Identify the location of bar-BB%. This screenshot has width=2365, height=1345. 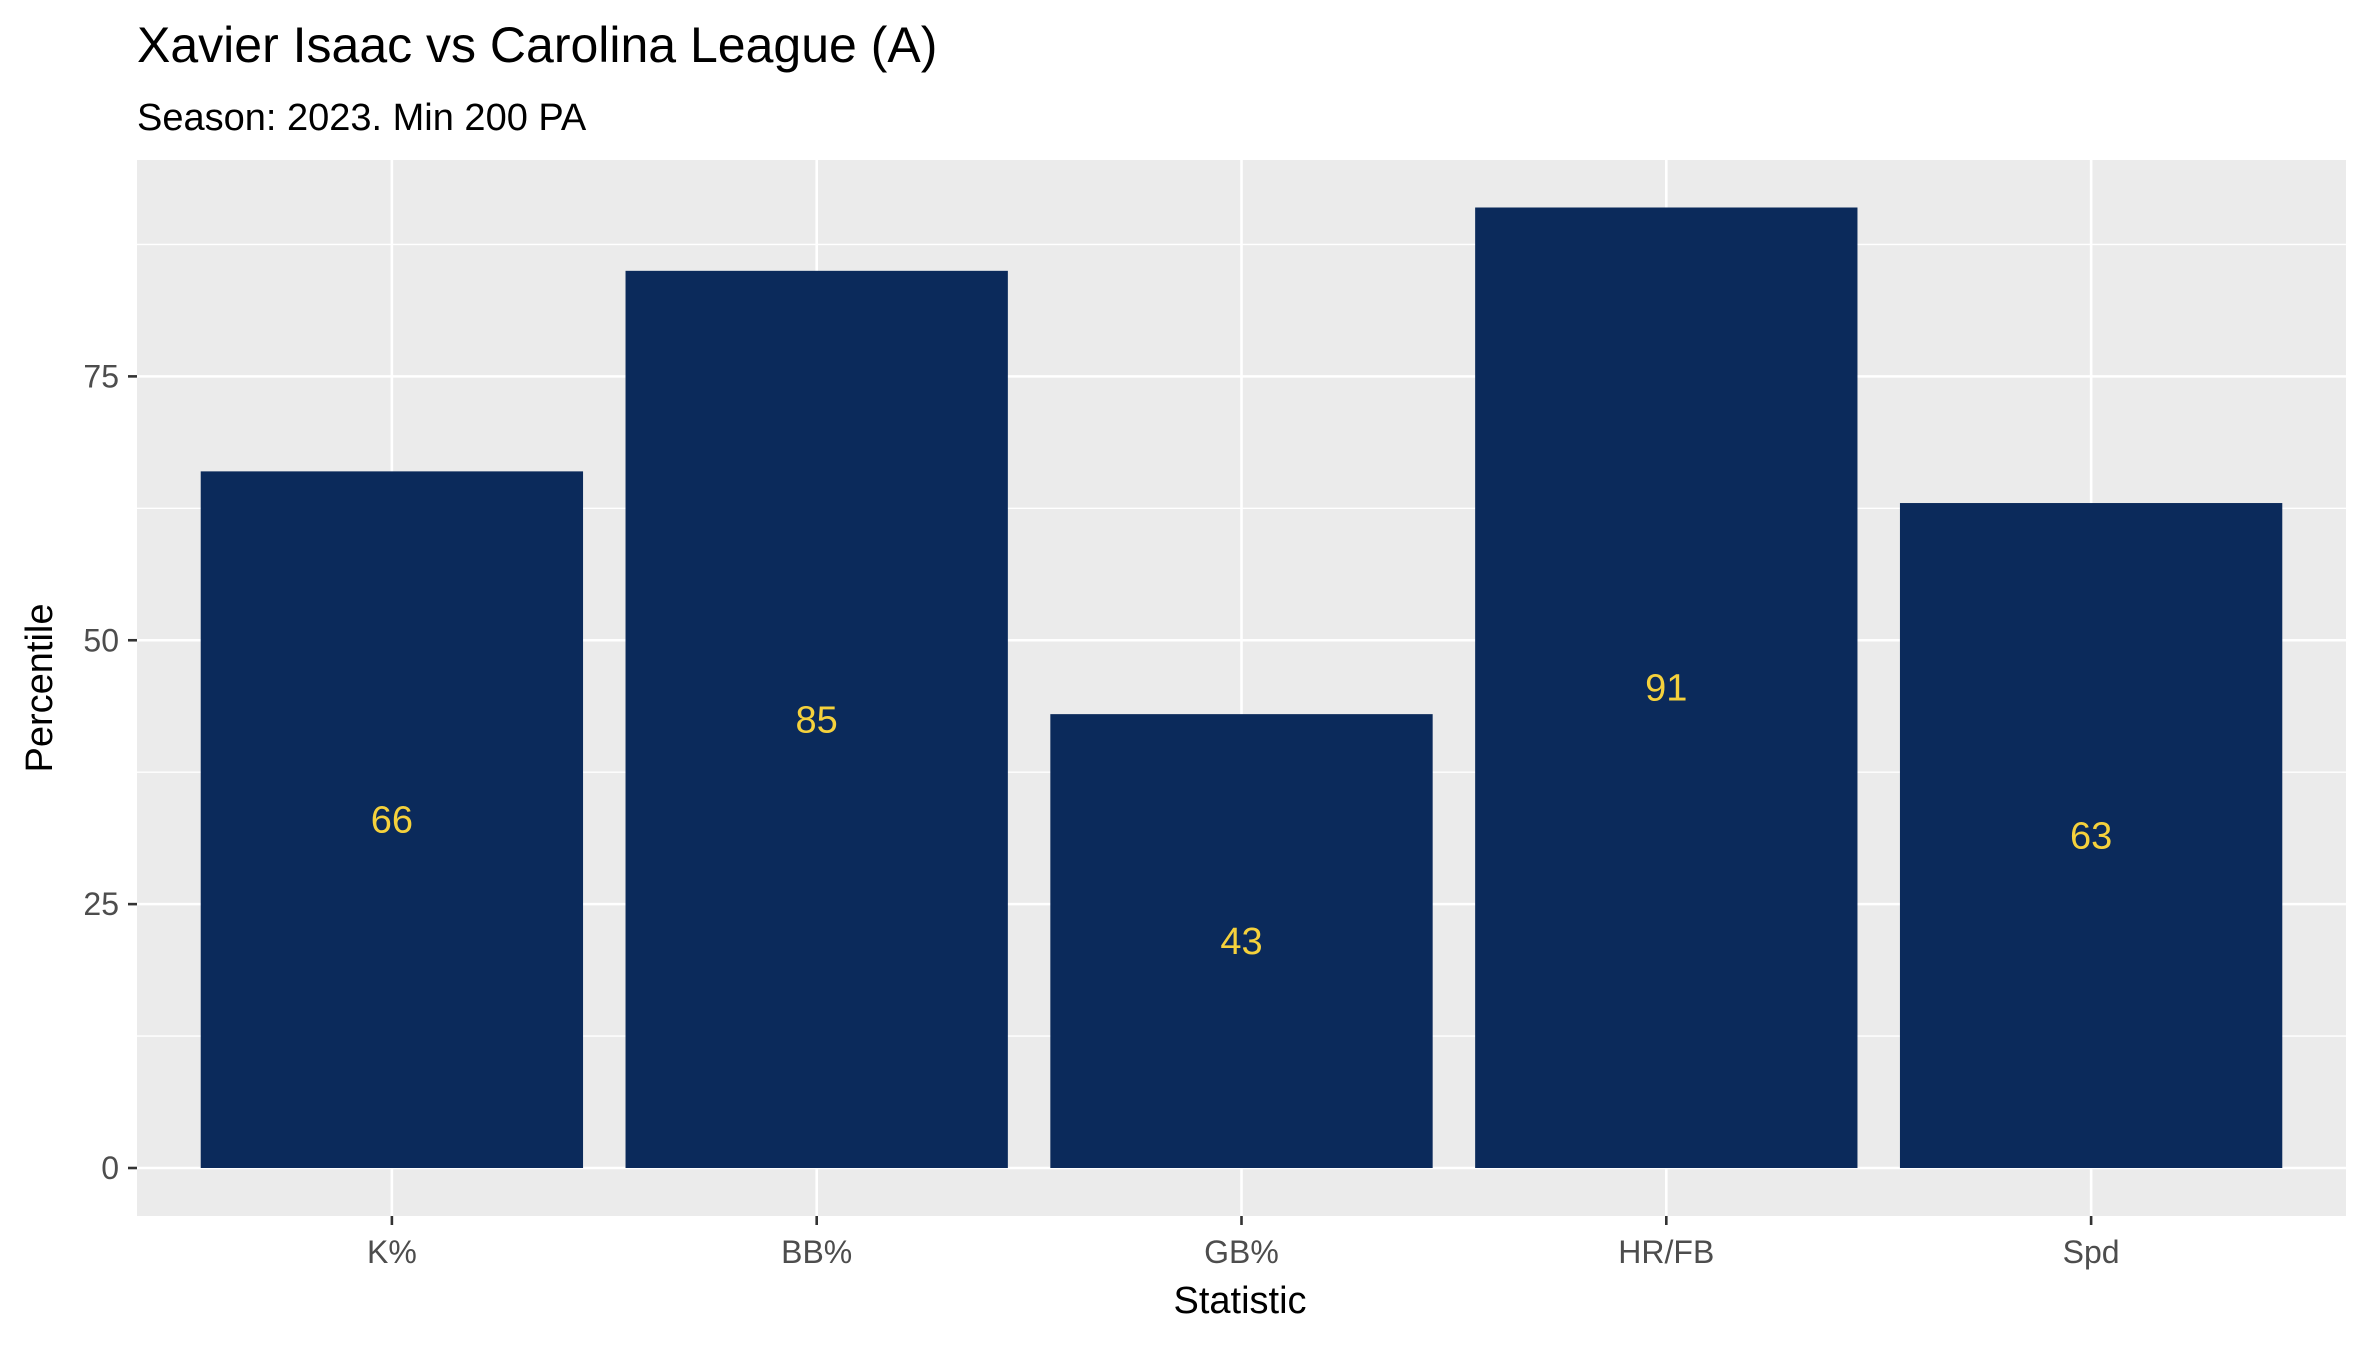
(816, 719).